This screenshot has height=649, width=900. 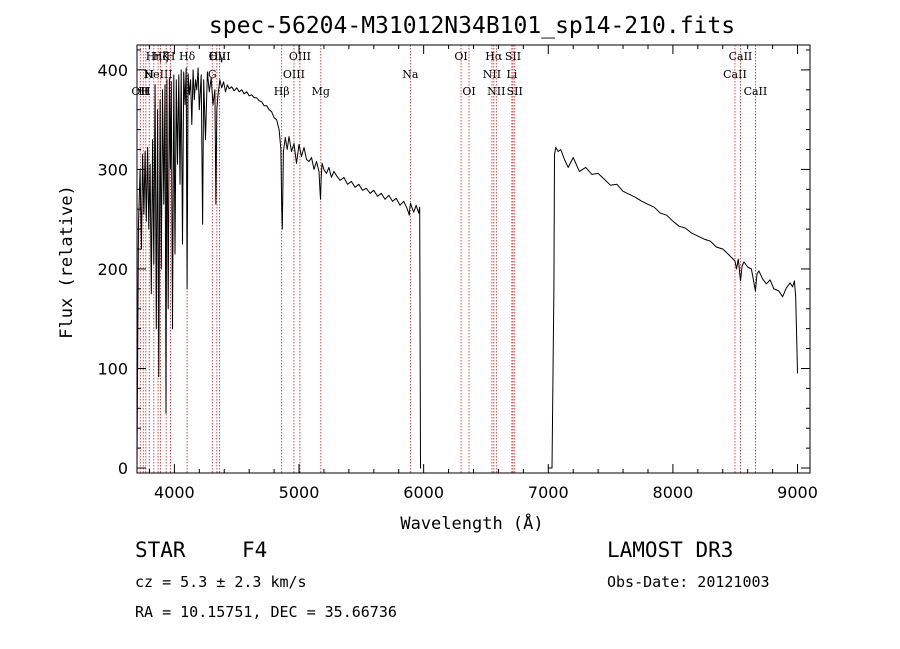 I want to click on ra-dec-coordinates: RA = 10.15751, DEC = 35.66736, so click(x=266, y=612).